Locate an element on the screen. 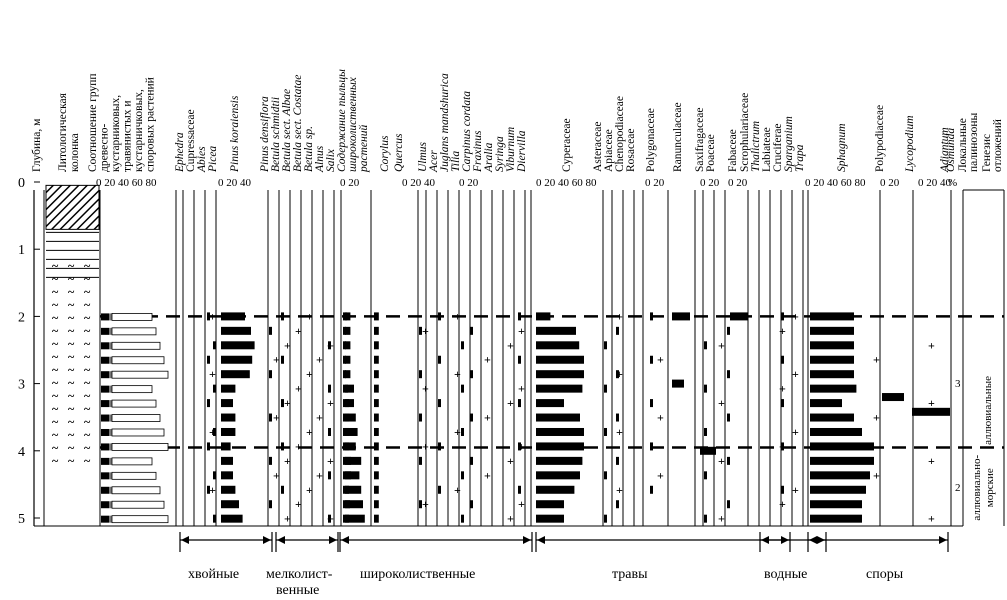  ratio-bar-spore is located at coordinates (132, 316).